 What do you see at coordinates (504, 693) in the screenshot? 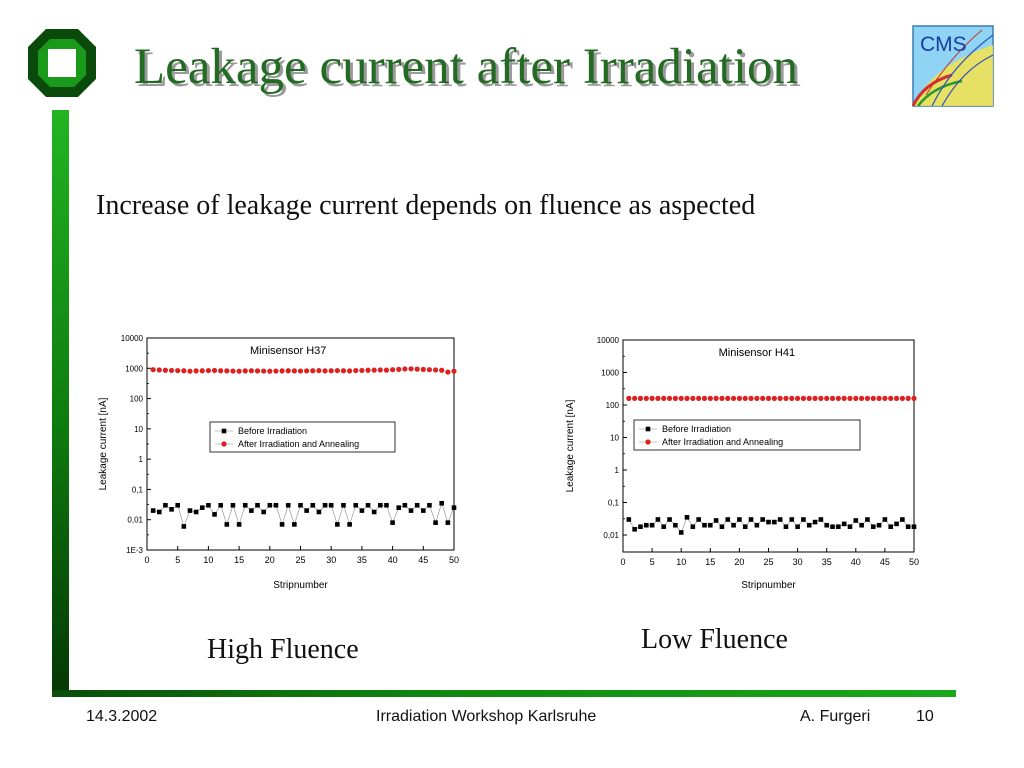
I see `decorative-horizontal-bar` at bounding box center [504, 693].